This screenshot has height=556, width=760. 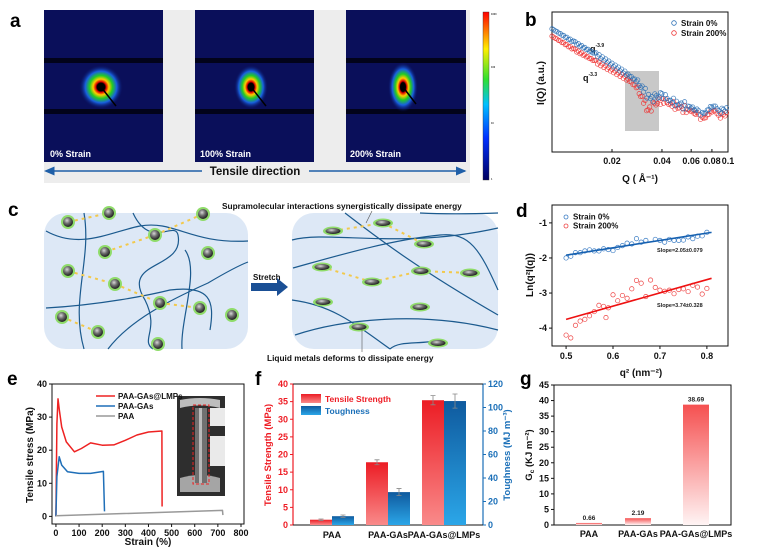 What do you see at coordinates (662, 161) in the screenshot?
I see `x-tick-label: 0.04` at bounding box center [662, 161].